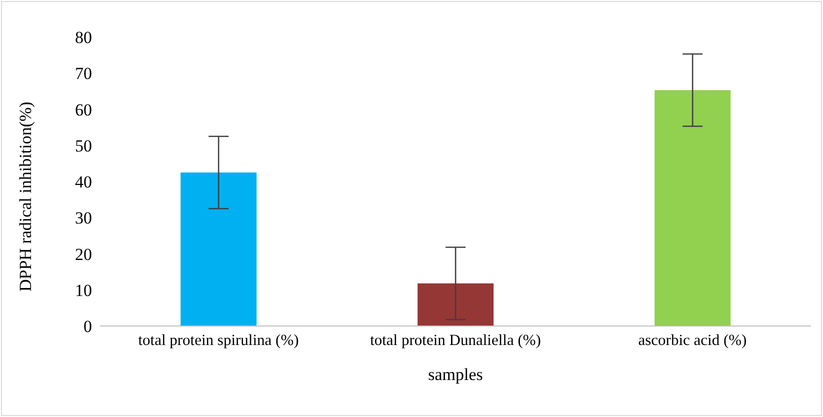  What do you see at coordinates (83, 38) in the screenshot?
I see `y-tick-label: 80` at bounding box center [83, 38].